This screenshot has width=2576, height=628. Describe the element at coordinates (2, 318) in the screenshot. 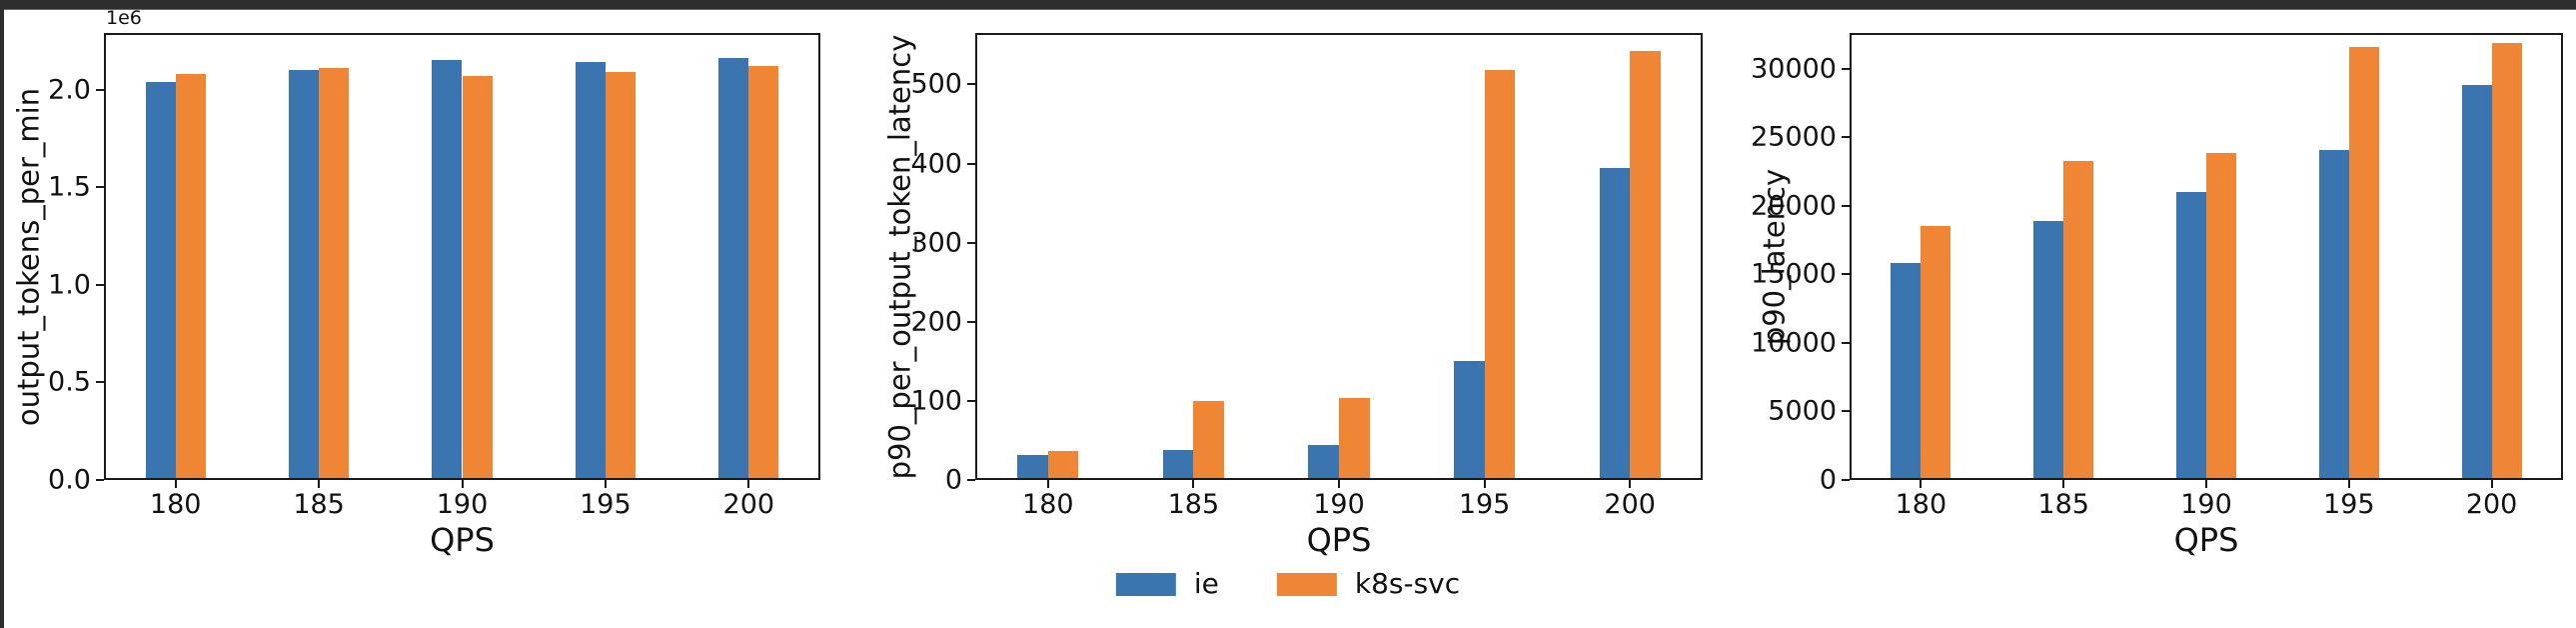

I see `window-left-edge` at that location.